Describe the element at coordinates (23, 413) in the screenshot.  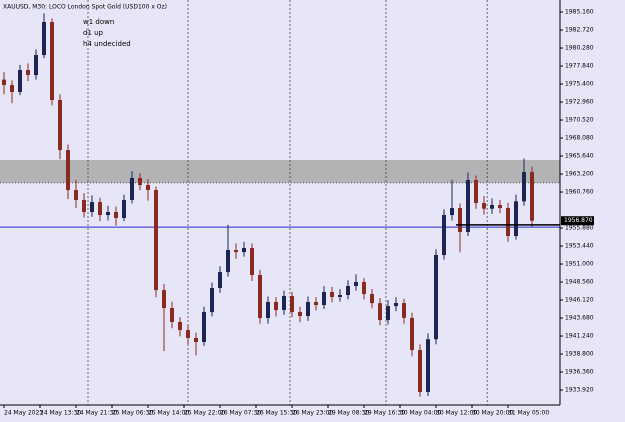
I see `x-tick-label: 24 May 2023` at that location.